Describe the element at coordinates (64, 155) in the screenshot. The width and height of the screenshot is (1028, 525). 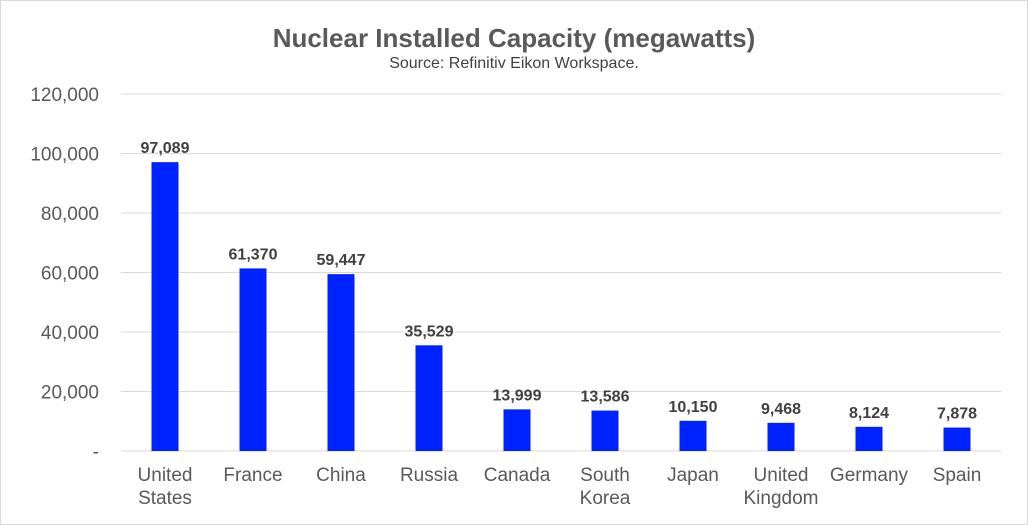
I see `y-tick-label: 100,000` at that location.